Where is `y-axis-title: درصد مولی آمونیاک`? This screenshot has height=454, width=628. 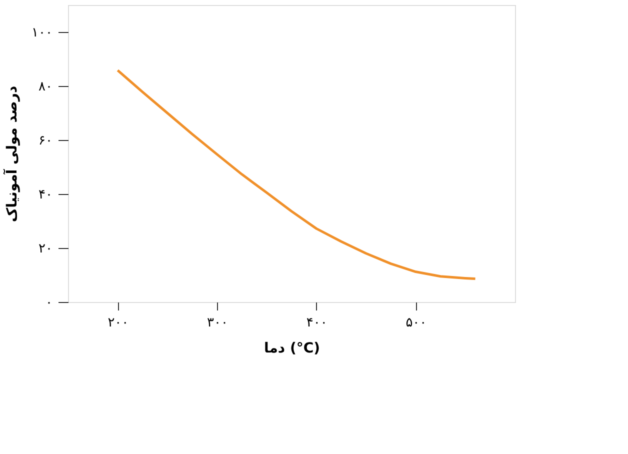
y-axis-title: درصد مولی آمونیاک is located at coordinates (11, 154).